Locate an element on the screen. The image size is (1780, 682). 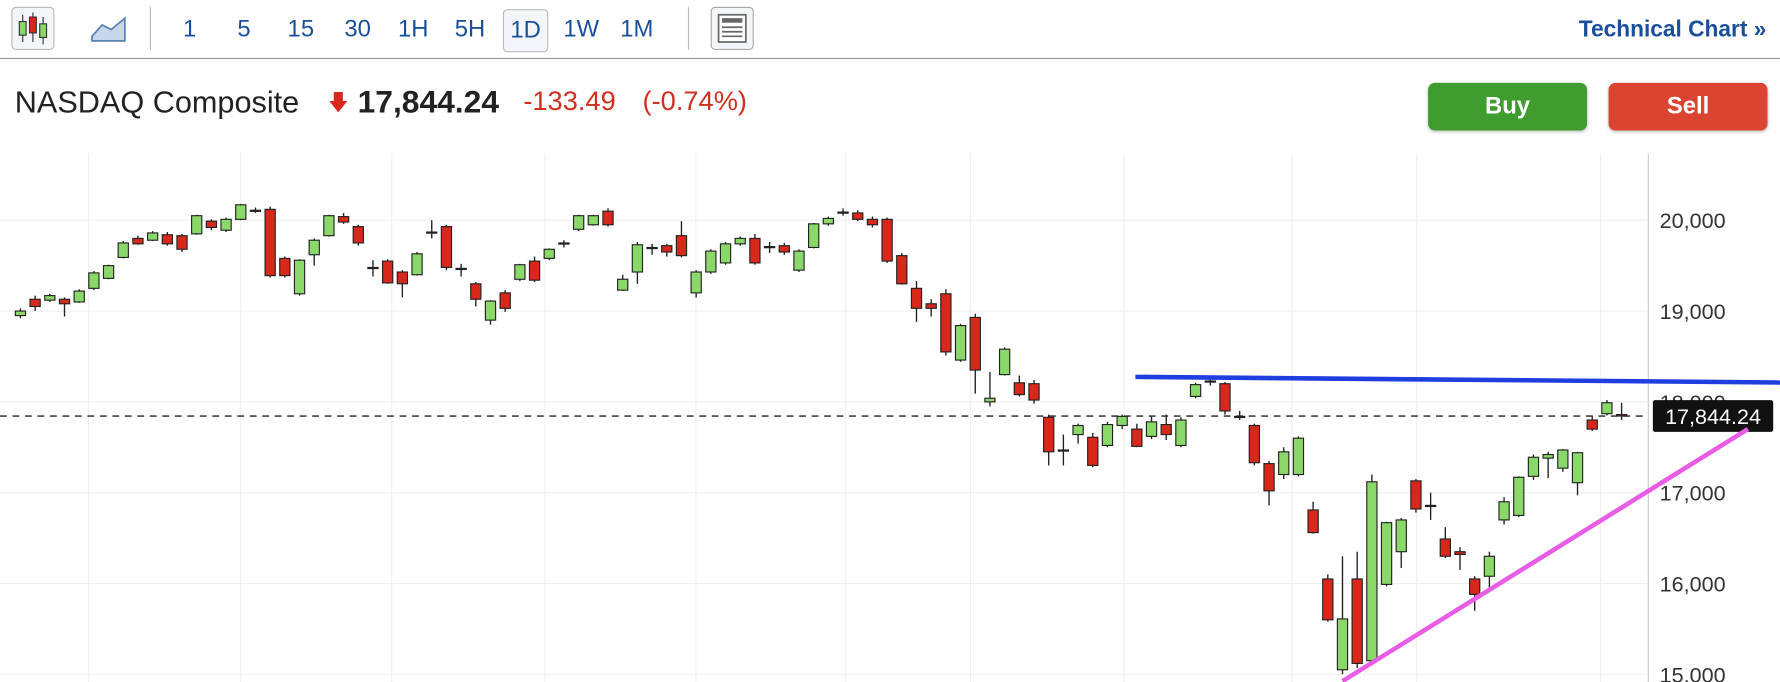
line-glyph is located at coordinates (108, 29).